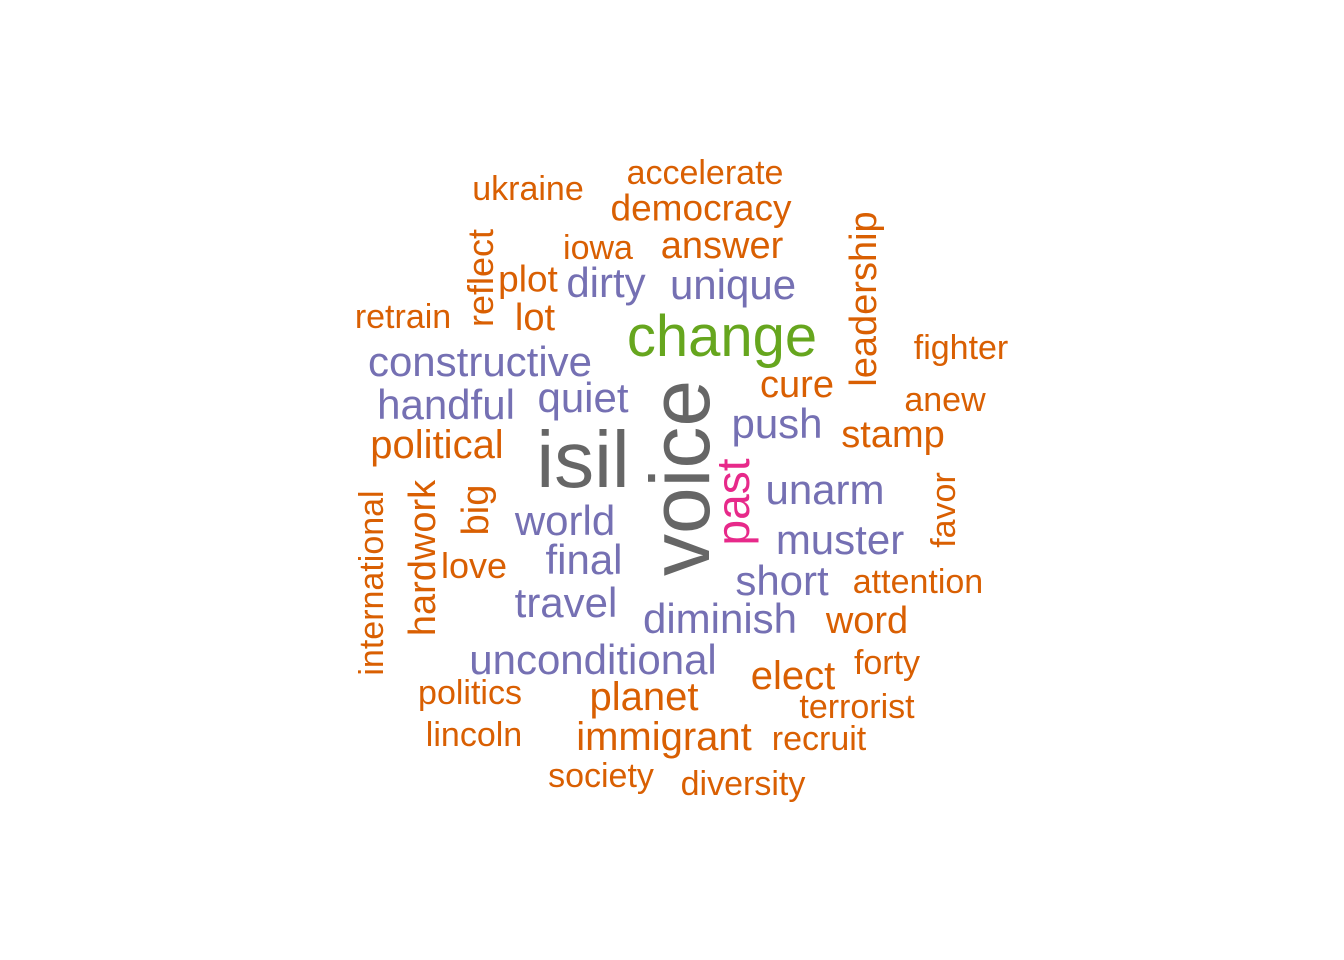 This screenshot has height=960, width=1344. Describe the element at coordinates (867, 621) in the screenshot. I see `word-word: word` at that location.